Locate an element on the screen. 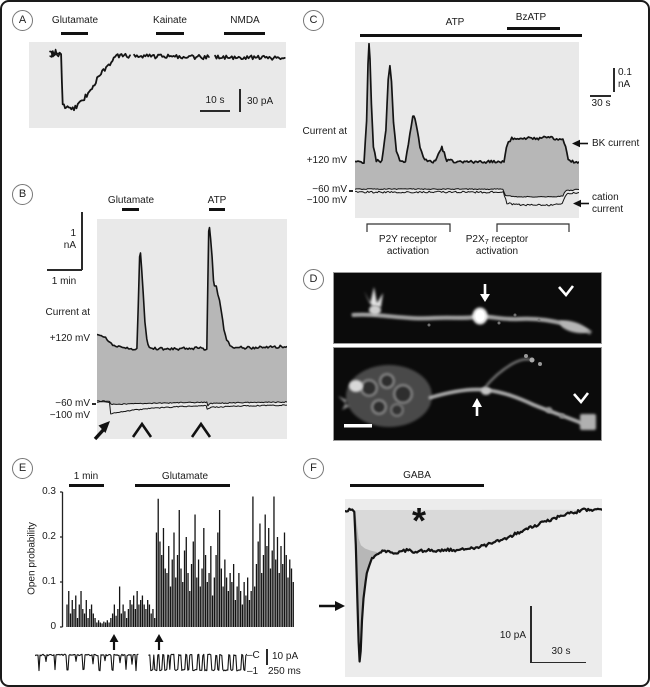  drug-label-glutamate-e: Glutamate is located at coordinates (185, 476).